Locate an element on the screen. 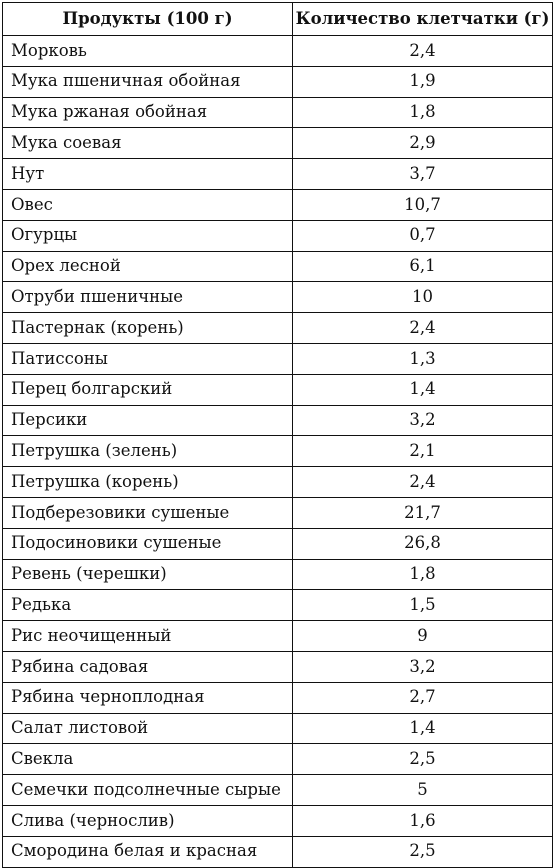 The height and width of the screenshot is (868, 556). product-name-cell: Мука ржаная обойная is located at coordinates (147, 112).